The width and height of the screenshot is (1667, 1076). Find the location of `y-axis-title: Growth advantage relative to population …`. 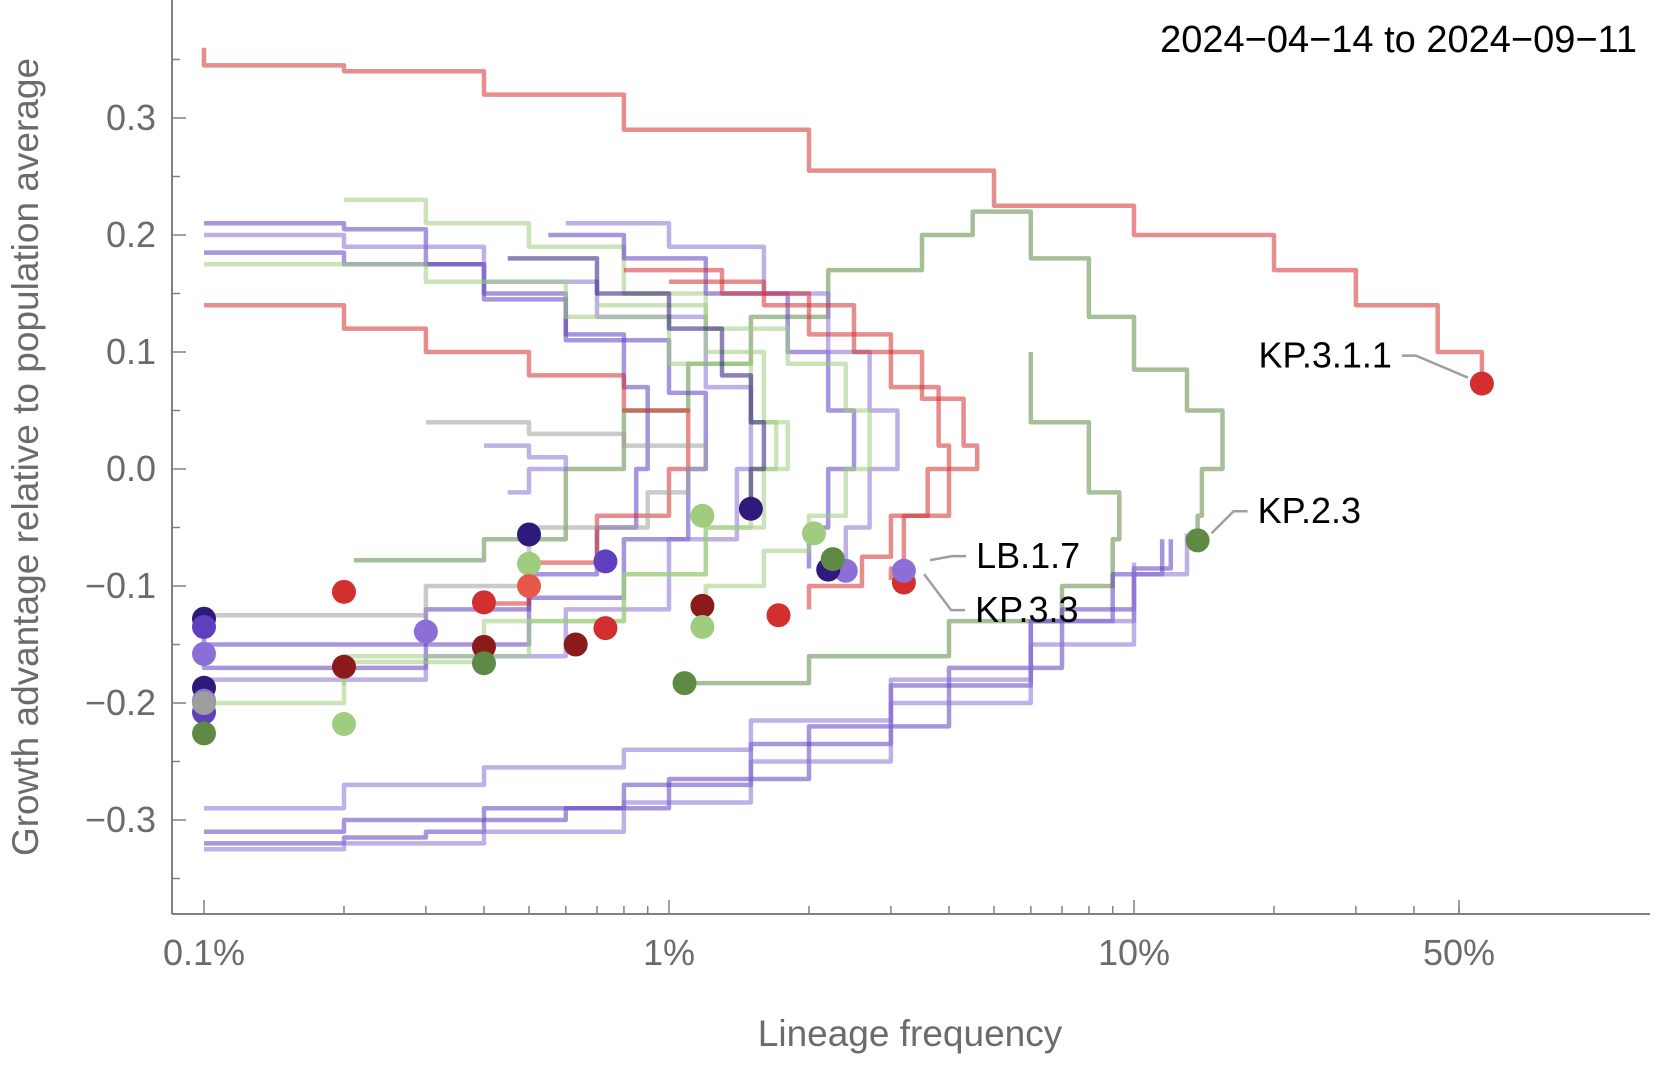

y-axis-title: Growth advantage relative to population … is located at coordinates (25, 457).